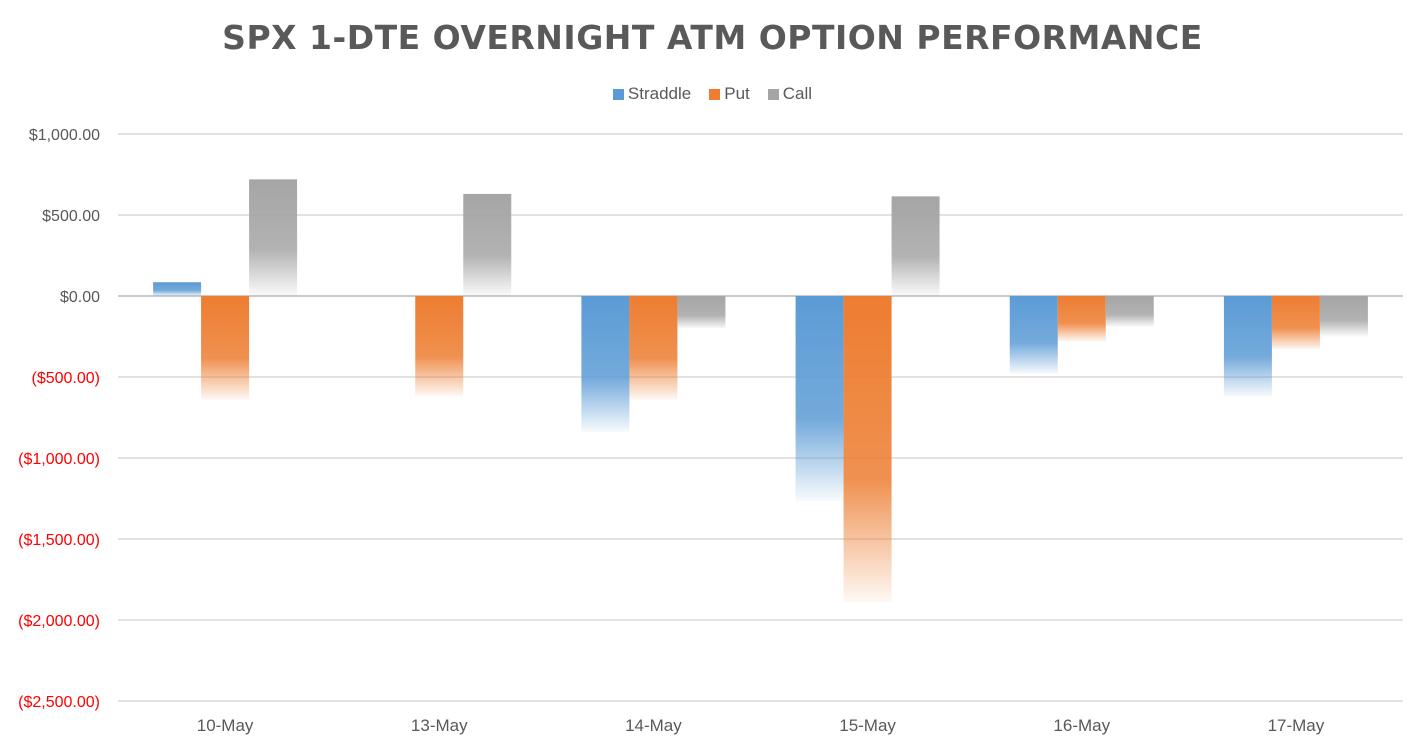  Describe the element at coordinates (487, 244) in the screenshot. I see `bar-call-13-may` at that location.